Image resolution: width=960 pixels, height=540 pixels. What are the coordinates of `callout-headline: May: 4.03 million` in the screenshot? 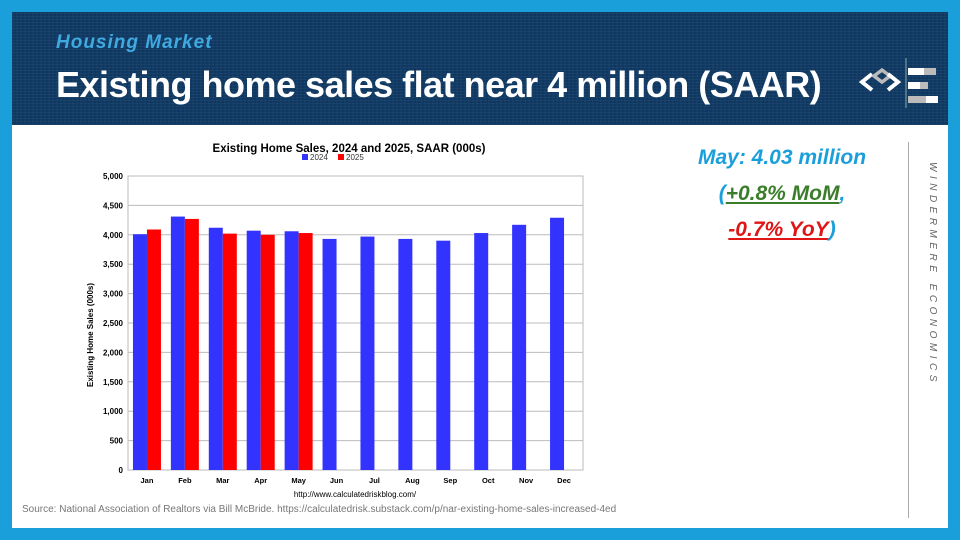 It's located at (782, 157).